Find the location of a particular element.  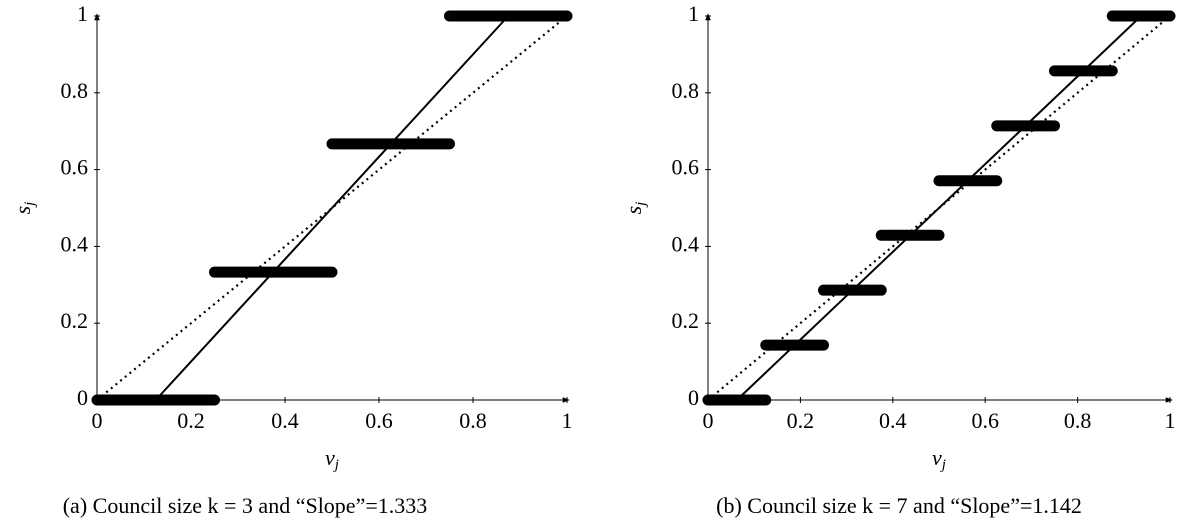

caption: (a) Council size k = 3 and “Slope”=1.333 is located at coordinates (245, 505).